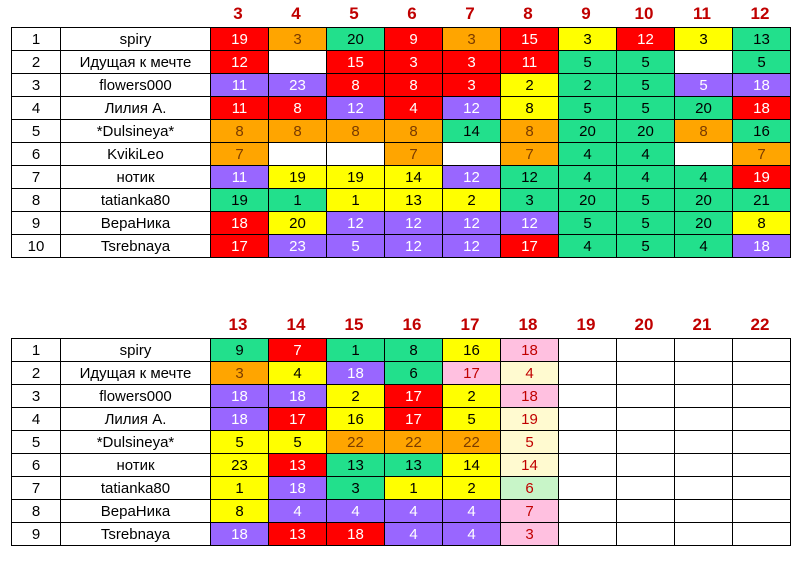 This screenshot has width=800, height=579. Describe the element at coordinates (401, 223) in the screenshot. I see `table-row: 9 ВераНика 18 20 12 12 12 12 5 5 20 8` at that location.